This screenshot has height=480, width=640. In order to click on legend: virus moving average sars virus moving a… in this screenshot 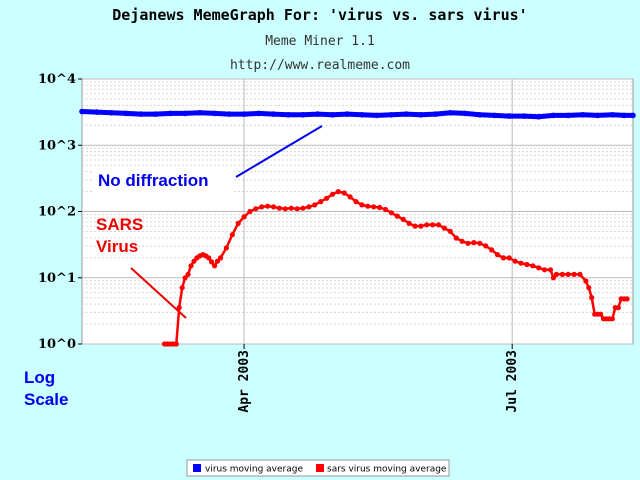, I will do `click(318, 468)`.